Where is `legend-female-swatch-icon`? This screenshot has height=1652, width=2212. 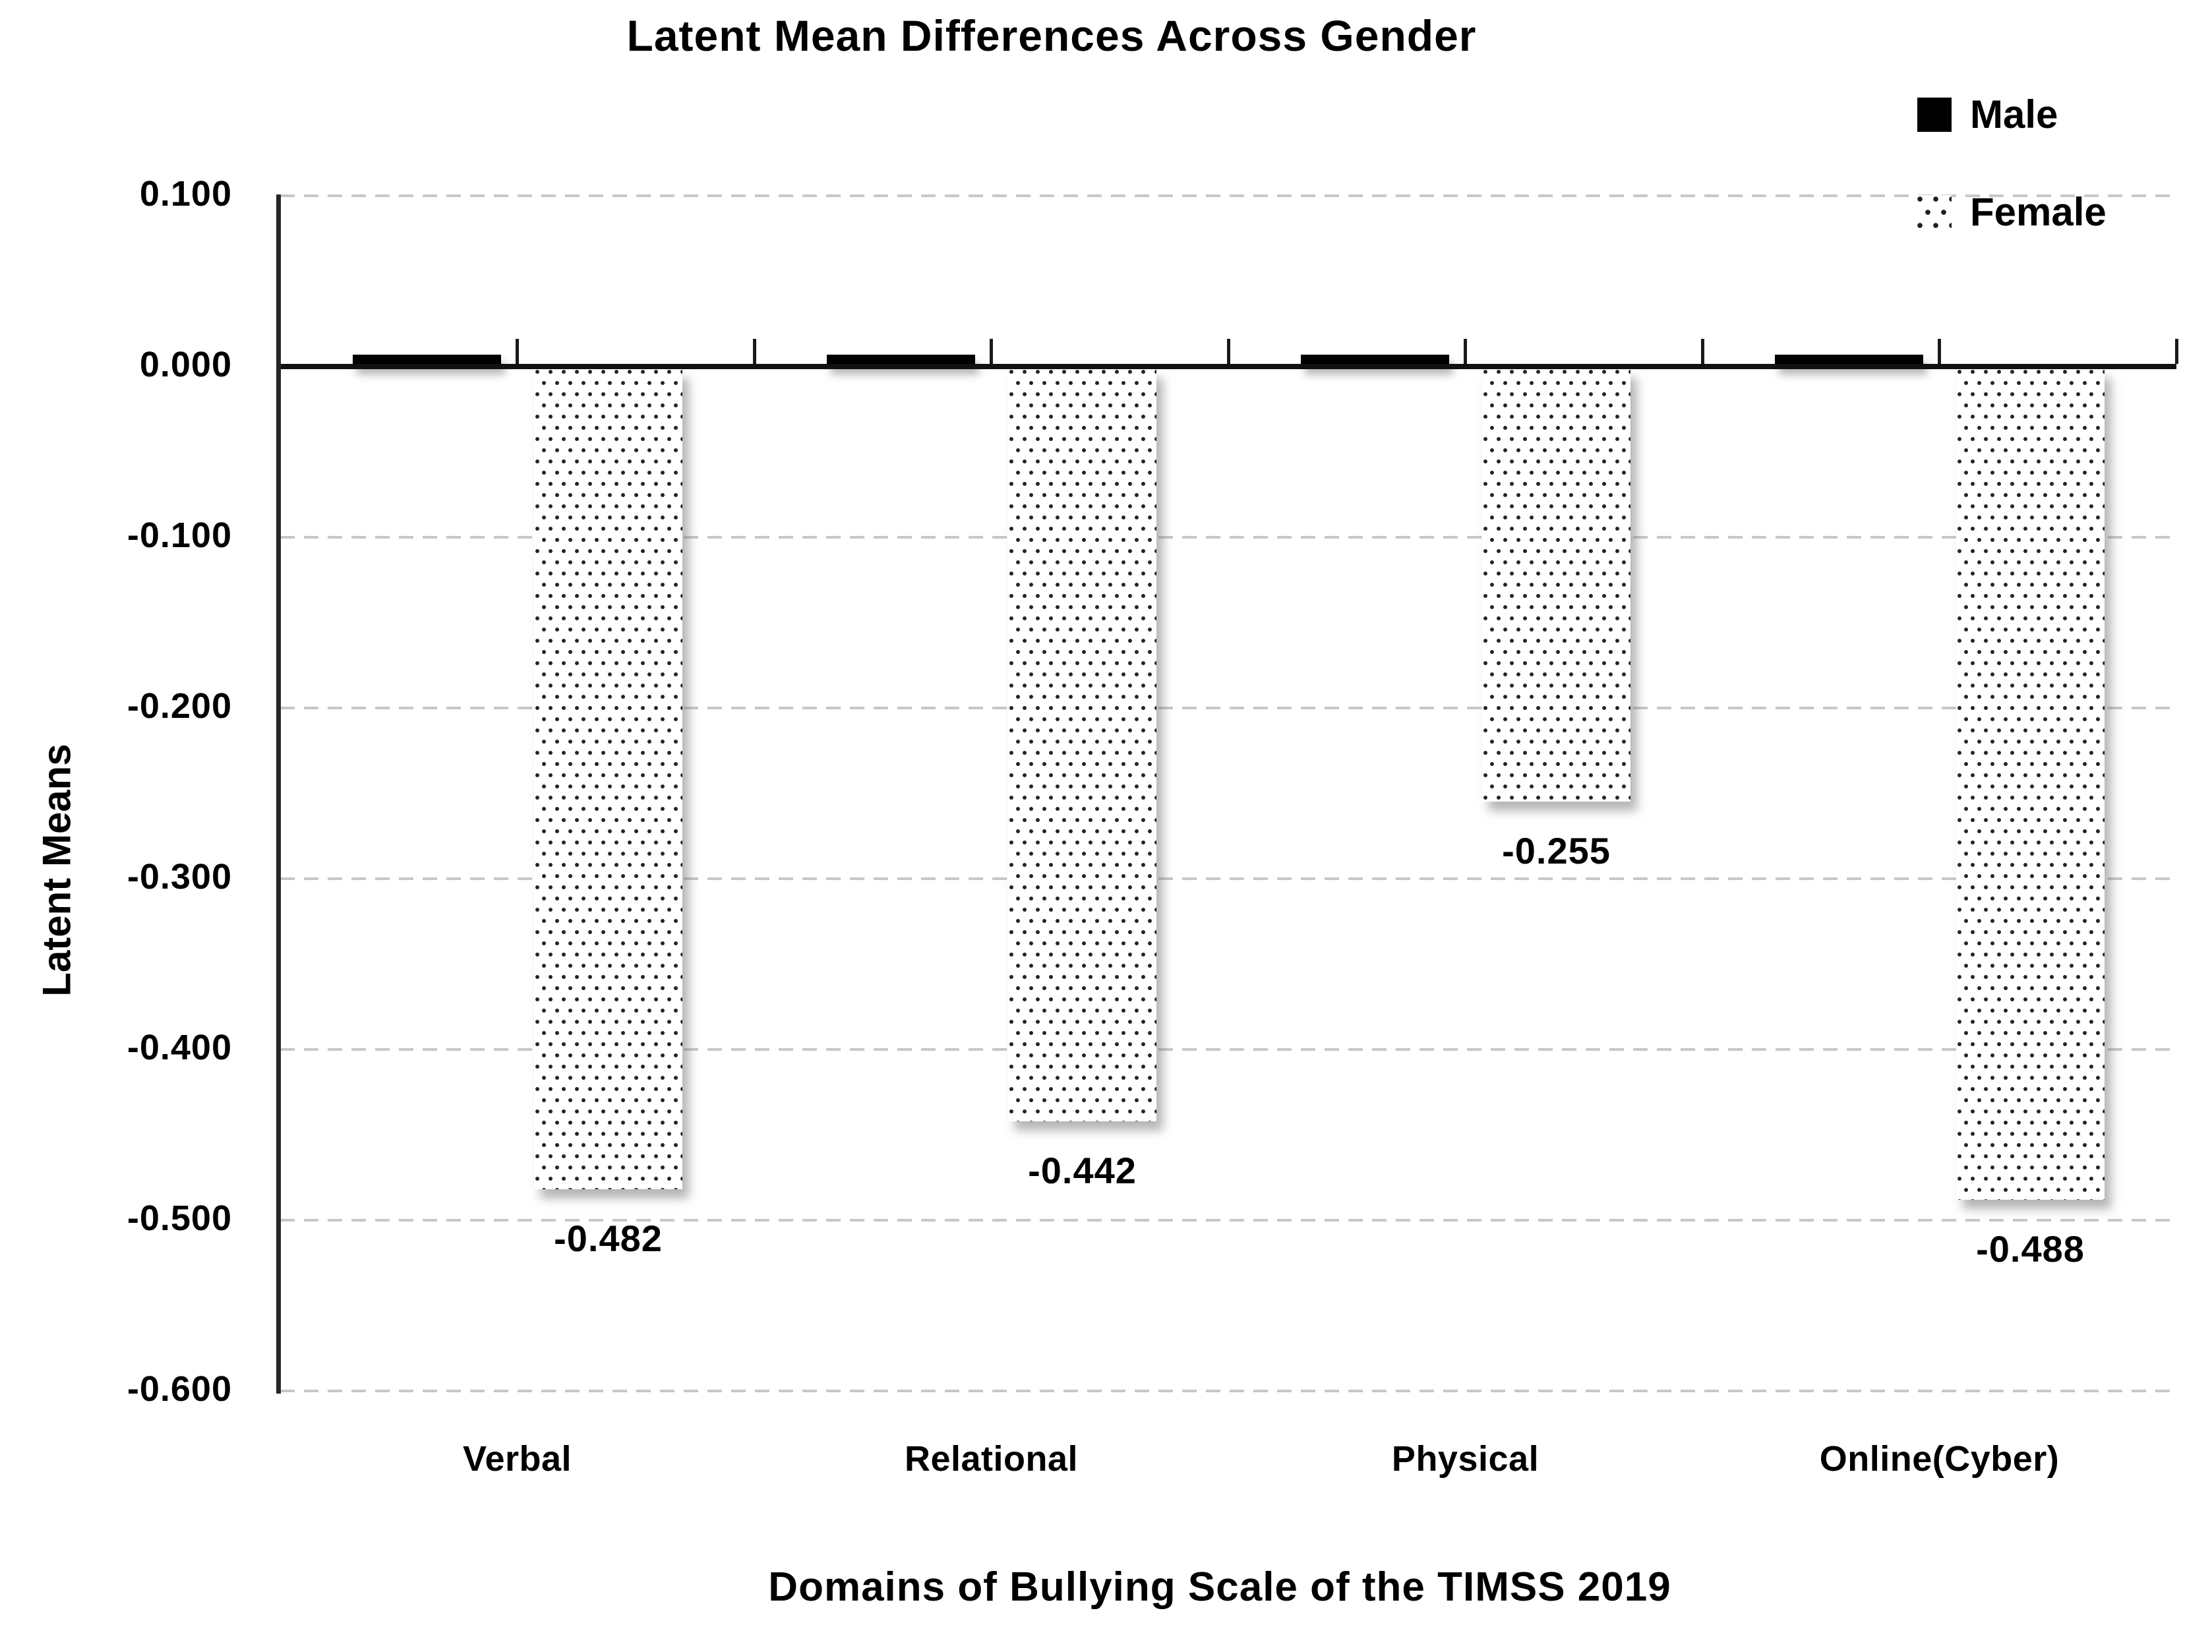 legend-female-swatch-icon is located at coordinates (1935, 212).